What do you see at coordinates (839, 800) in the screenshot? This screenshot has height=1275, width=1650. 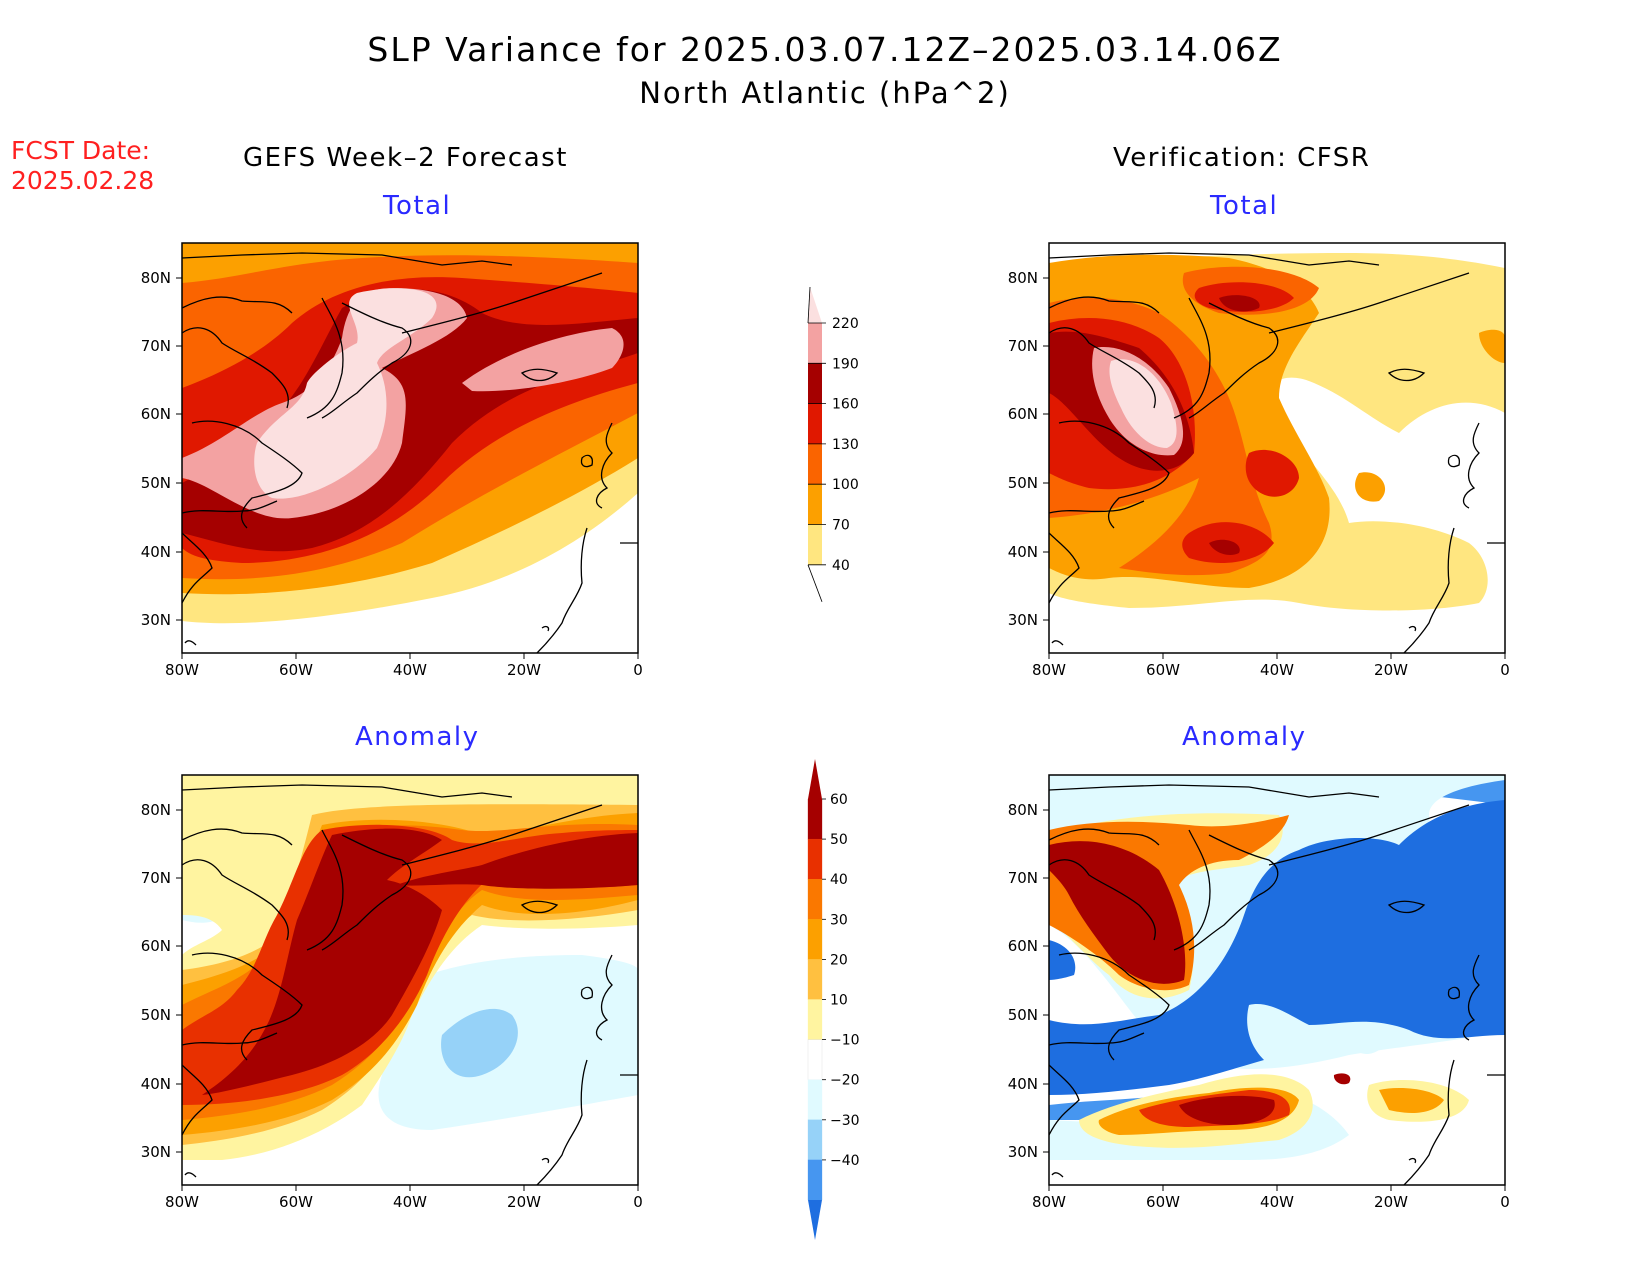 I see `anomaly-colorbar-label: 60` at bounding box center [839, 800].